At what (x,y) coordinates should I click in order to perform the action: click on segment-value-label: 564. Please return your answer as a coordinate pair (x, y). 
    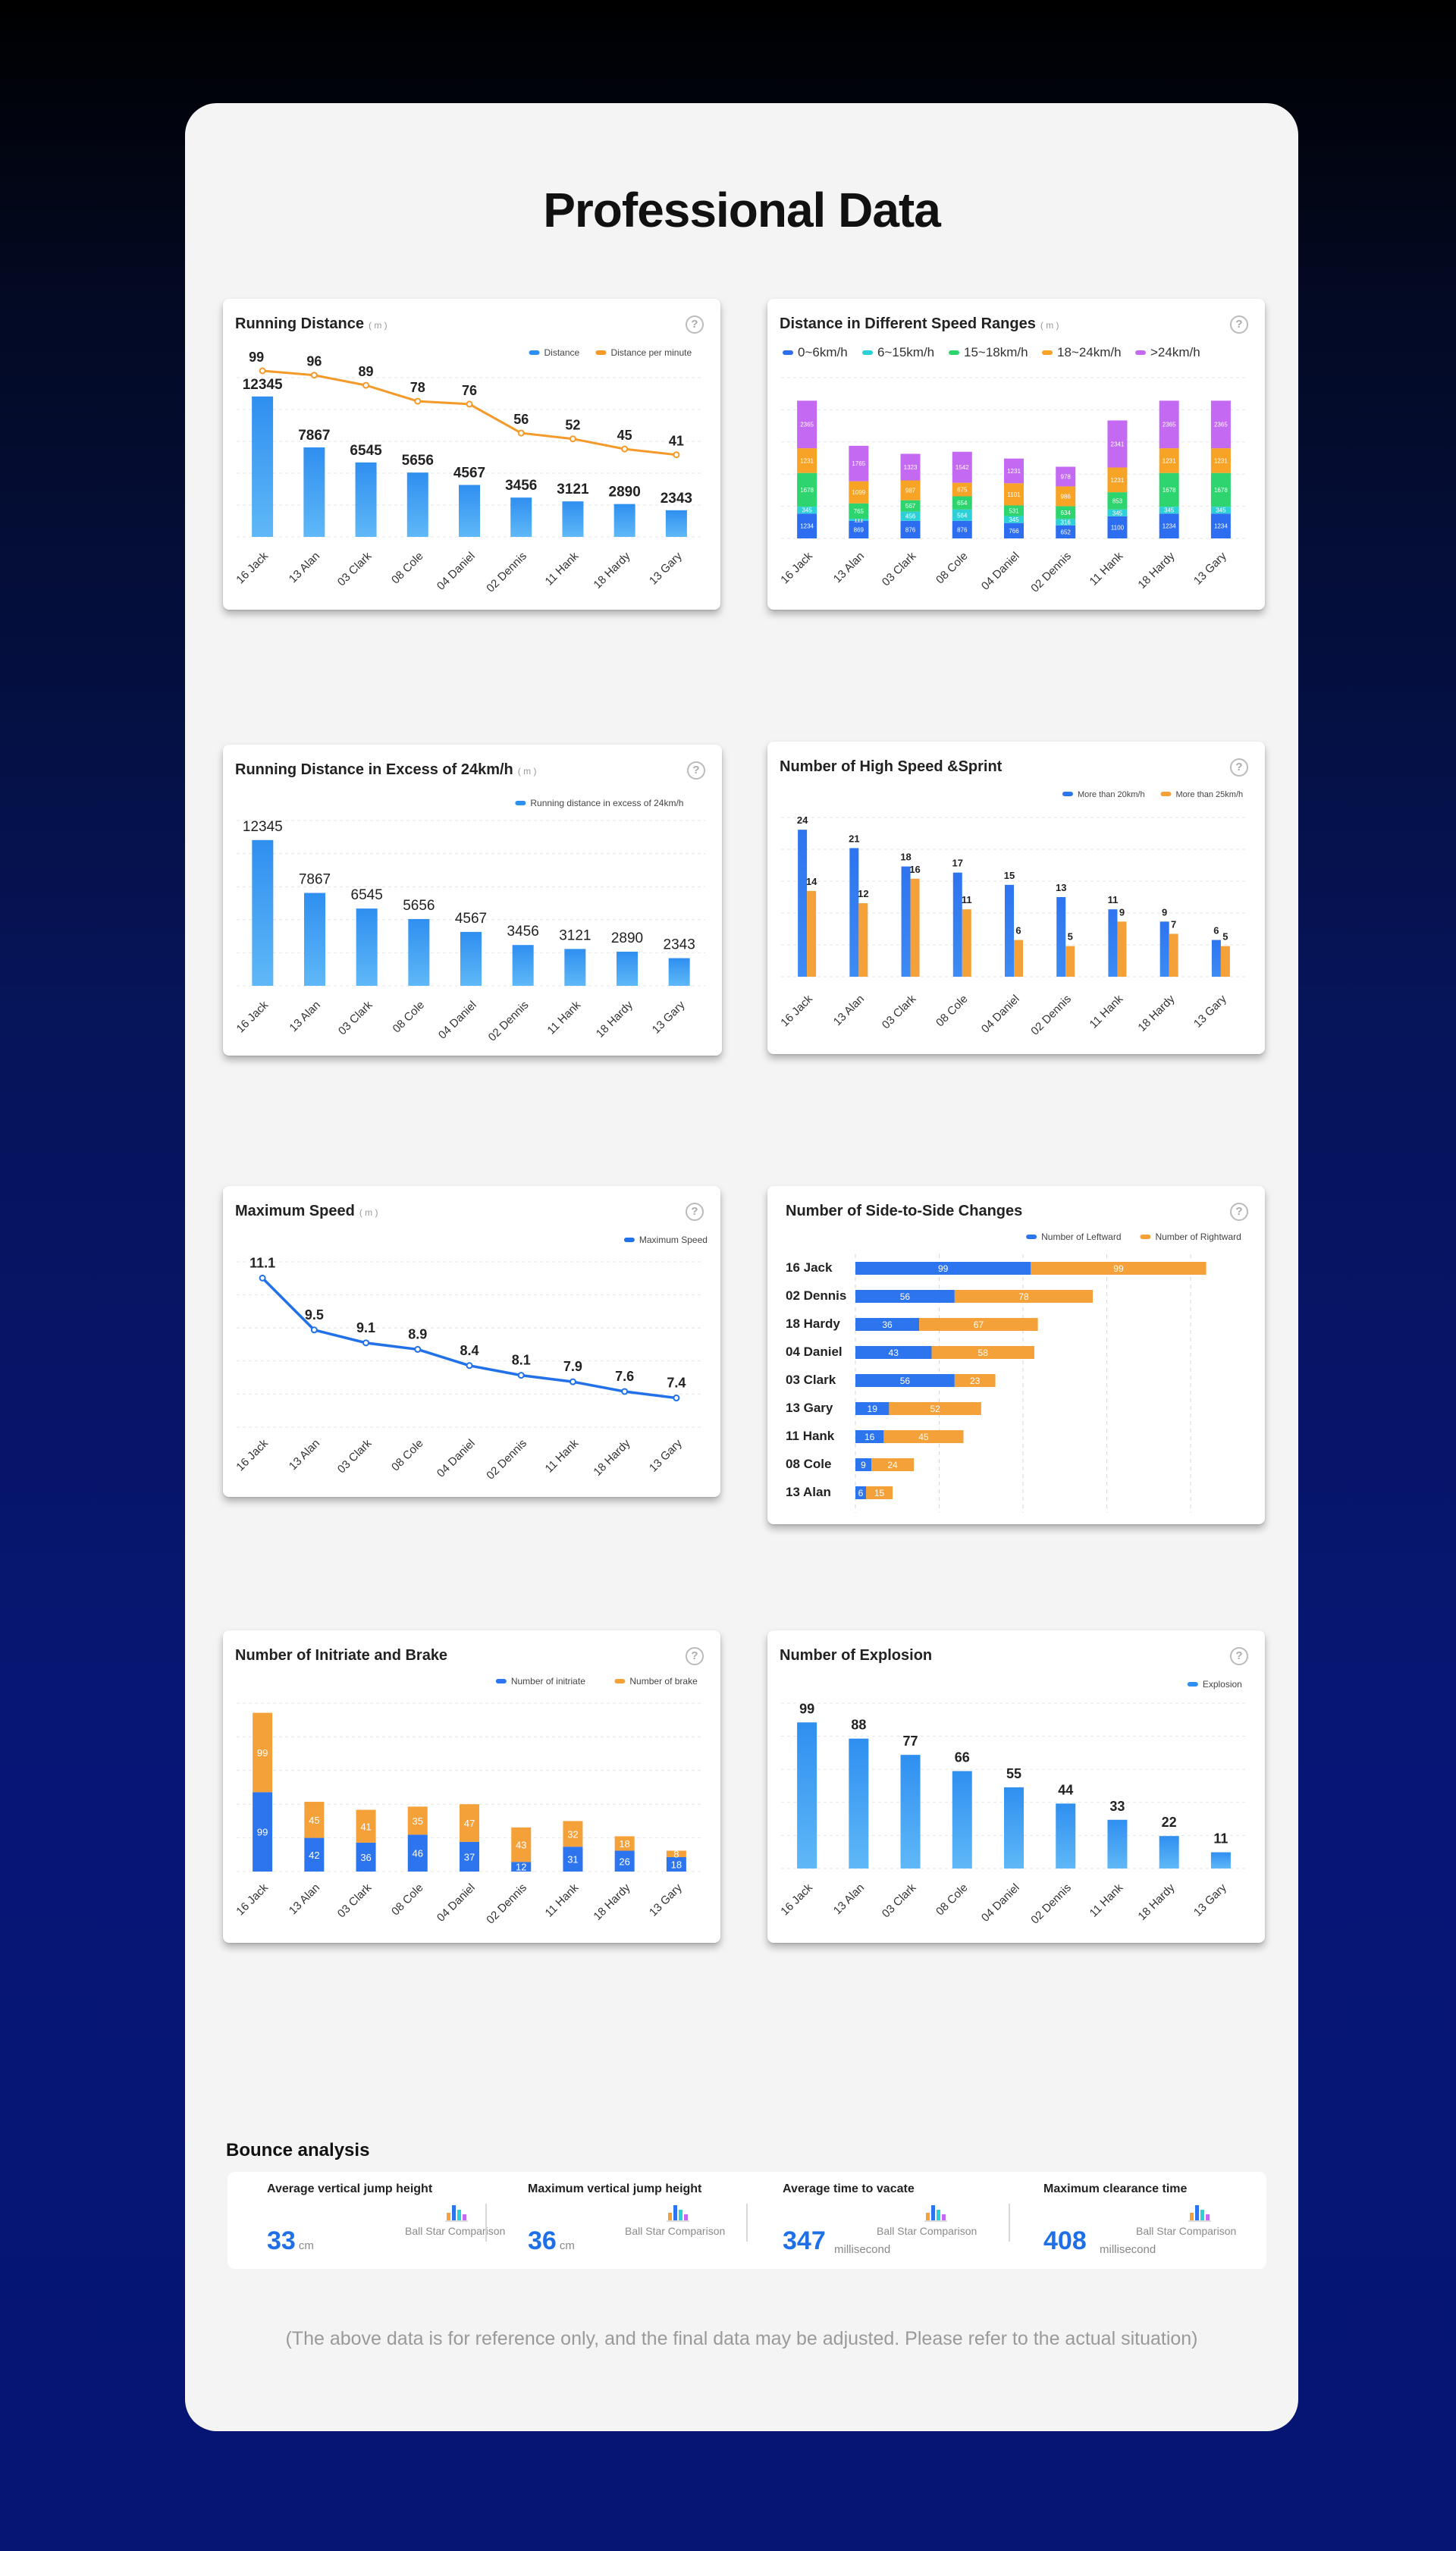
    Looking at the image, I should click on (962, 515).